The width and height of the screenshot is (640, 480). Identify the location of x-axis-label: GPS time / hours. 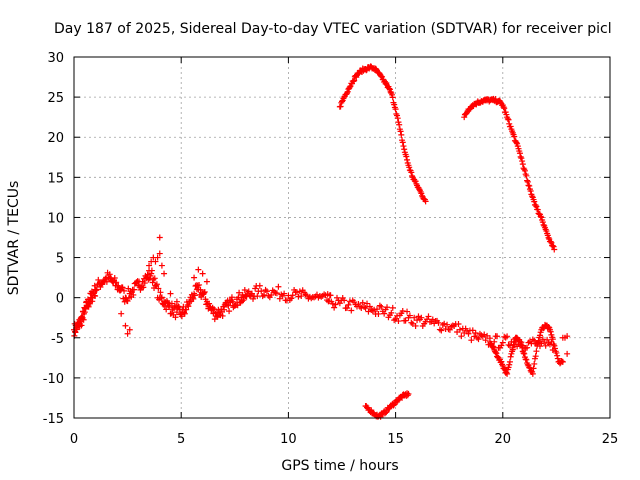
(339, 466).